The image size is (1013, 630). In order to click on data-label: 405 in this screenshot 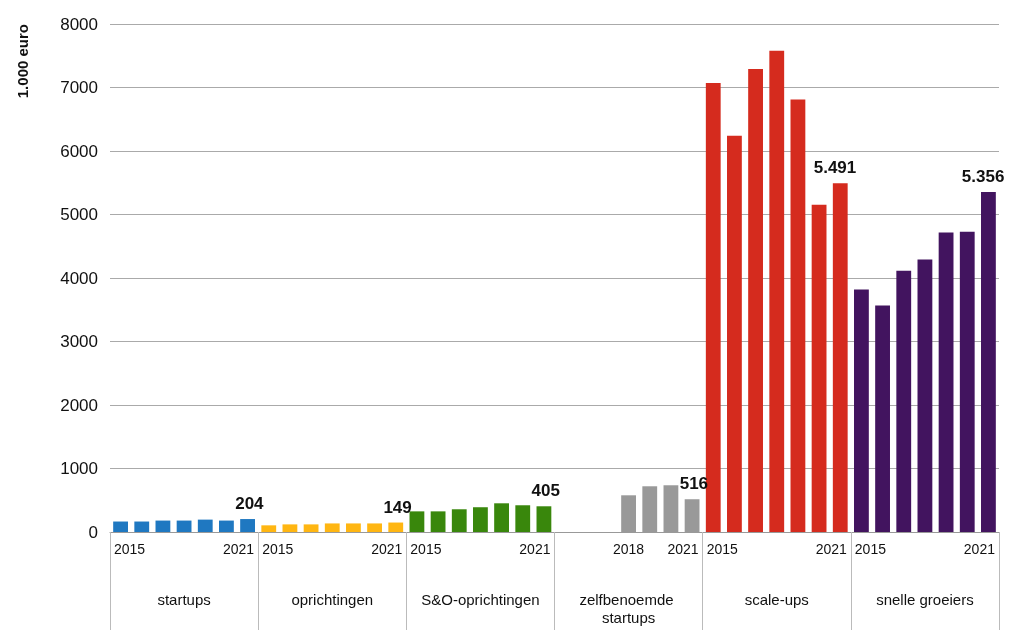, I will do `click(545, 491)`.